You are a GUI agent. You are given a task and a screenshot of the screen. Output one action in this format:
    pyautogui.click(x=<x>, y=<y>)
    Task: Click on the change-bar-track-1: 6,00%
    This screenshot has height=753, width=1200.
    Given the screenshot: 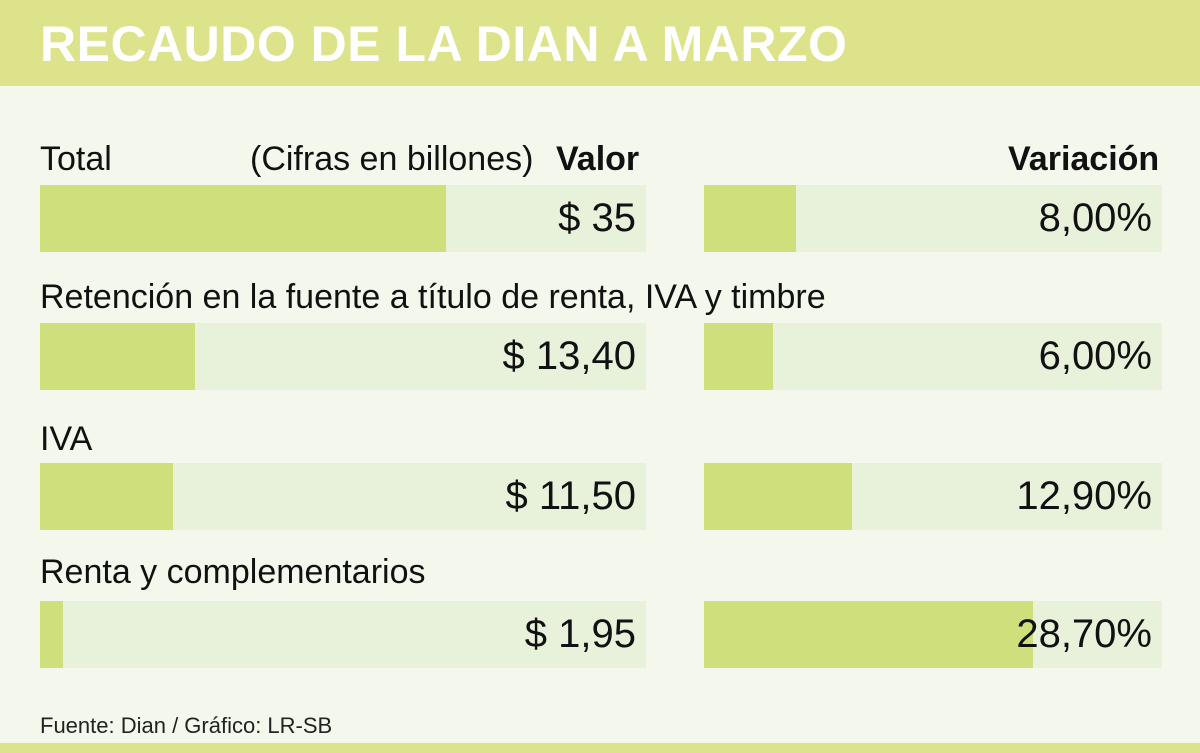 What is the action you would take?
    pyautogui.click(x=933, y=356)
    